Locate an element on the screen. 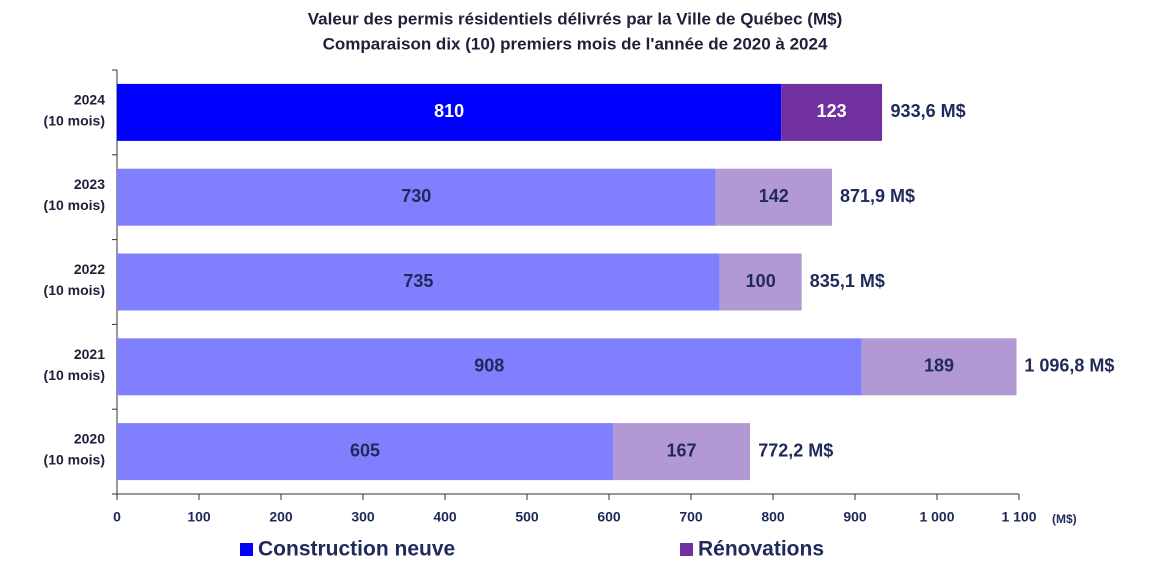 This screenshot has width=1151, height=565. x-tick-label: 400 is located at coordinates (445, 517).